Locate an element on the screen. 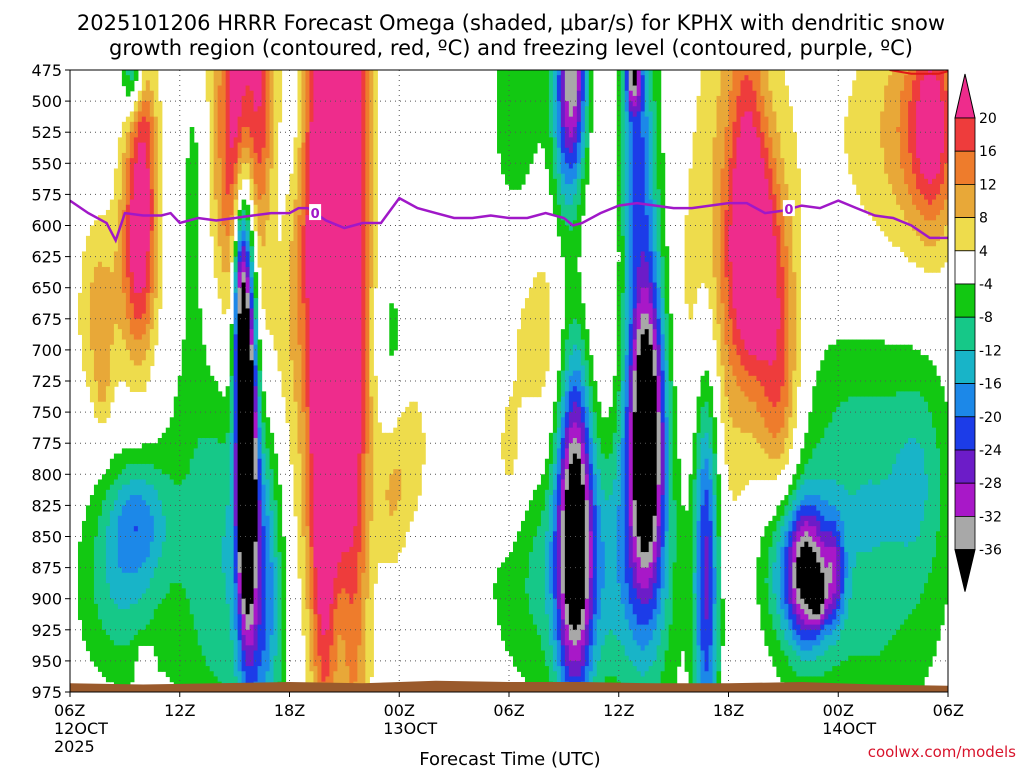 The height and width of the screenshot is (768, 1024). freezing-level-label: 0 is located at coordinates (315, 214).